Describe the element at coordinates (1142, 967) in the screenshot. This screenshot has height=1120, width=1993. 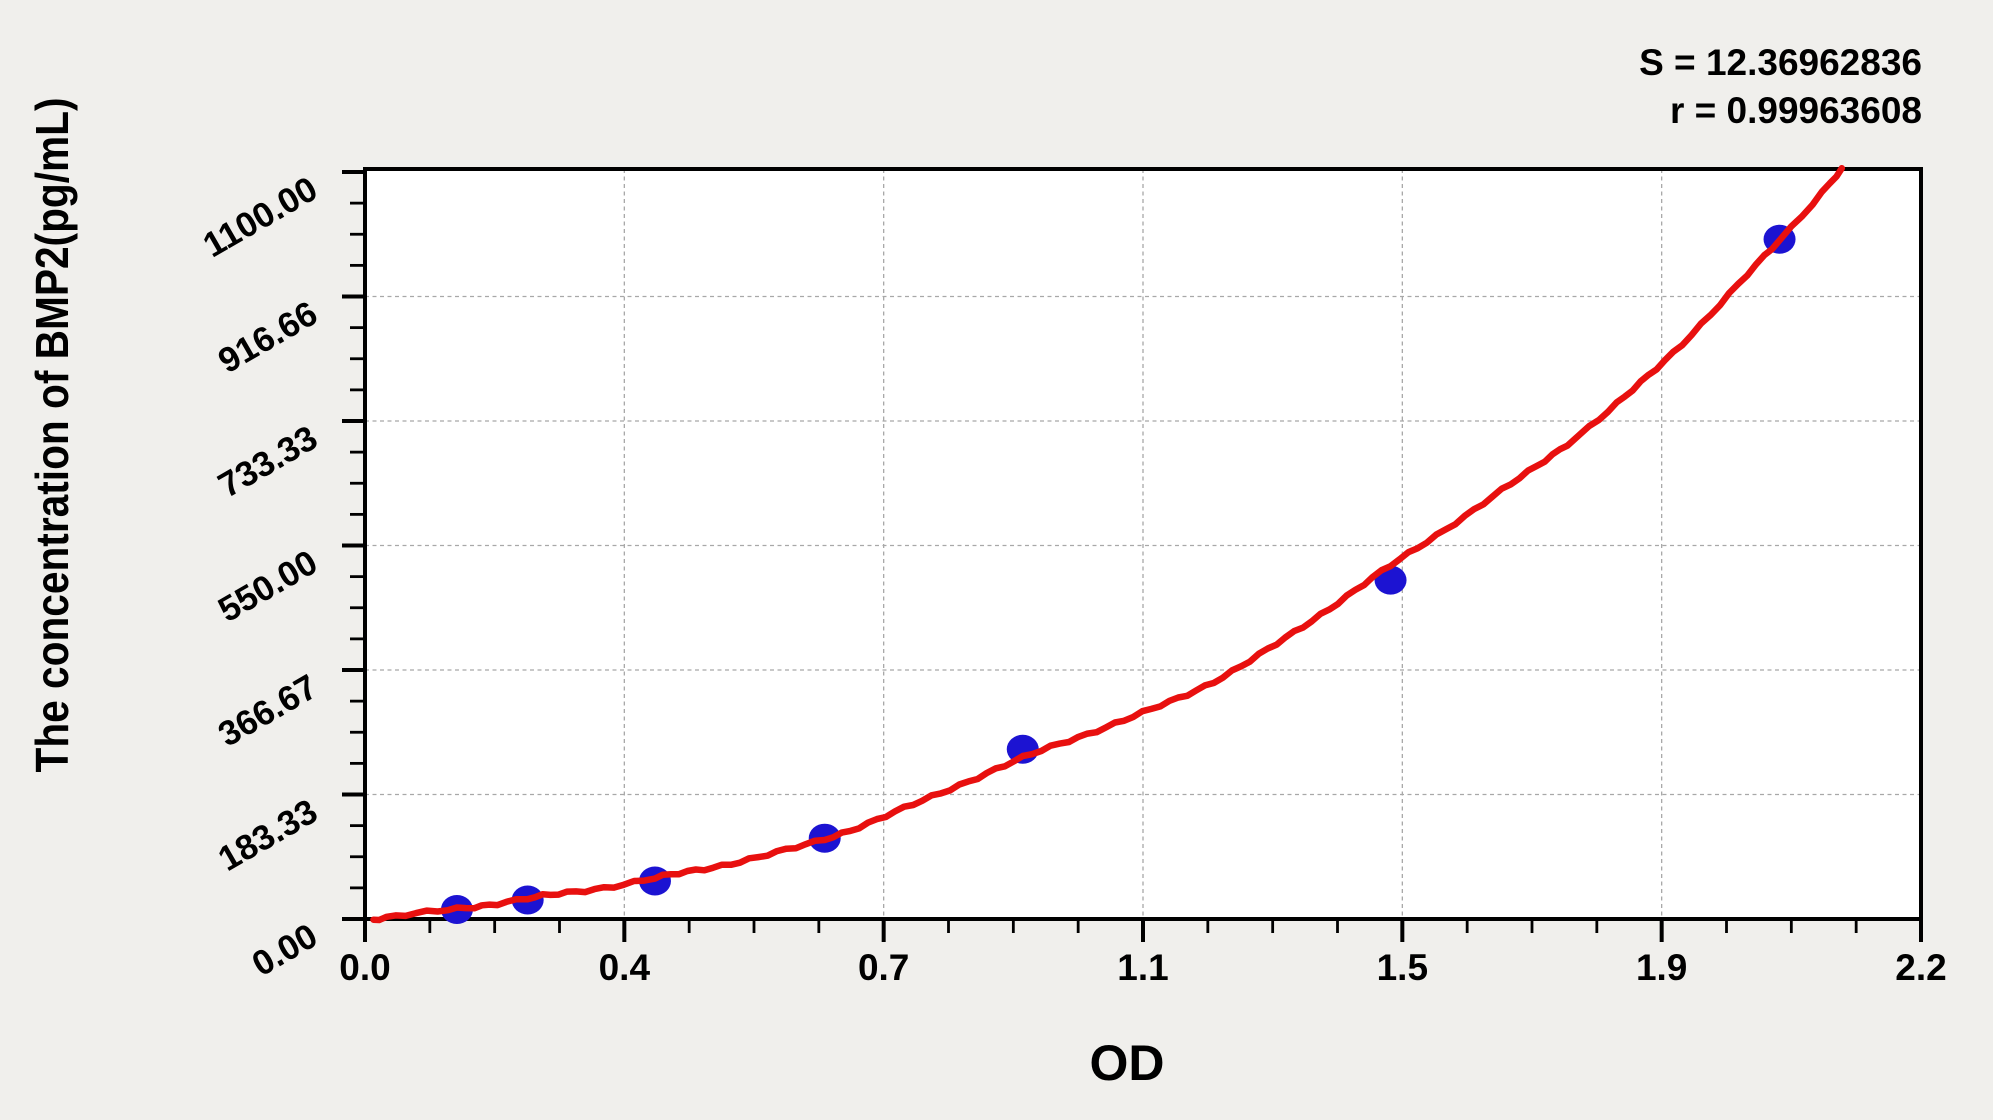
I see `x-tick-label: 1.1` at that location.